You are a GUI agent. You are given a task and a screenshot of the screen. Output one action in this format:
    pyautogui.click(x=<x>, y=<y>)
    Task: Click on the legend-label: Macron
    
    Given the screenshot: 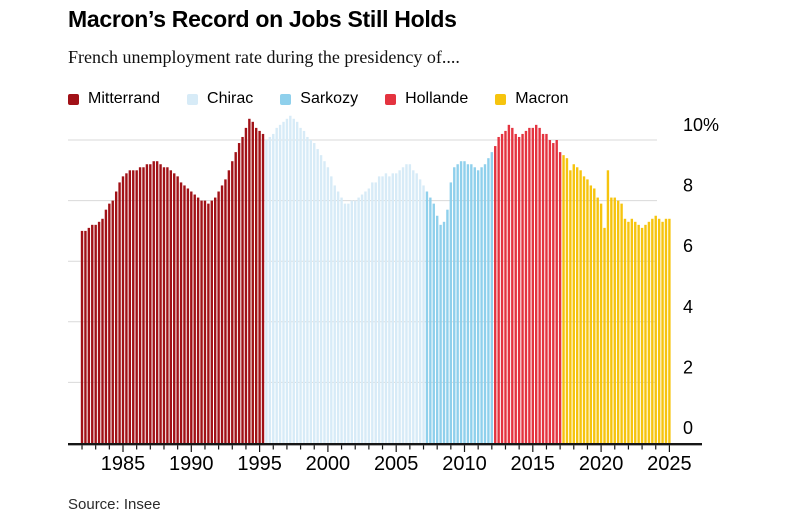 What is the action you would take?
    pyautogui.click(x=542, y=98)
    